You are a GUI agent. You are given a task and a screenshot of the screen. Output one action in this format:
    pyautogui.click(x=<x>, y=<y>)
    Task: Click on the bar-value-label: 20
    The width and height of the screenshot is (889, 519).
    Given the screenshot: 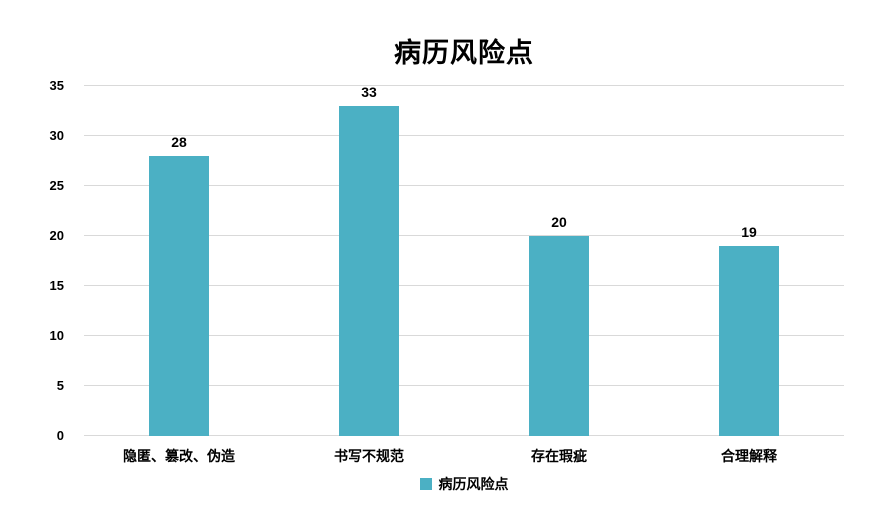 What is the action you would take?
    pyautogui.click(x=559, y=222)
    